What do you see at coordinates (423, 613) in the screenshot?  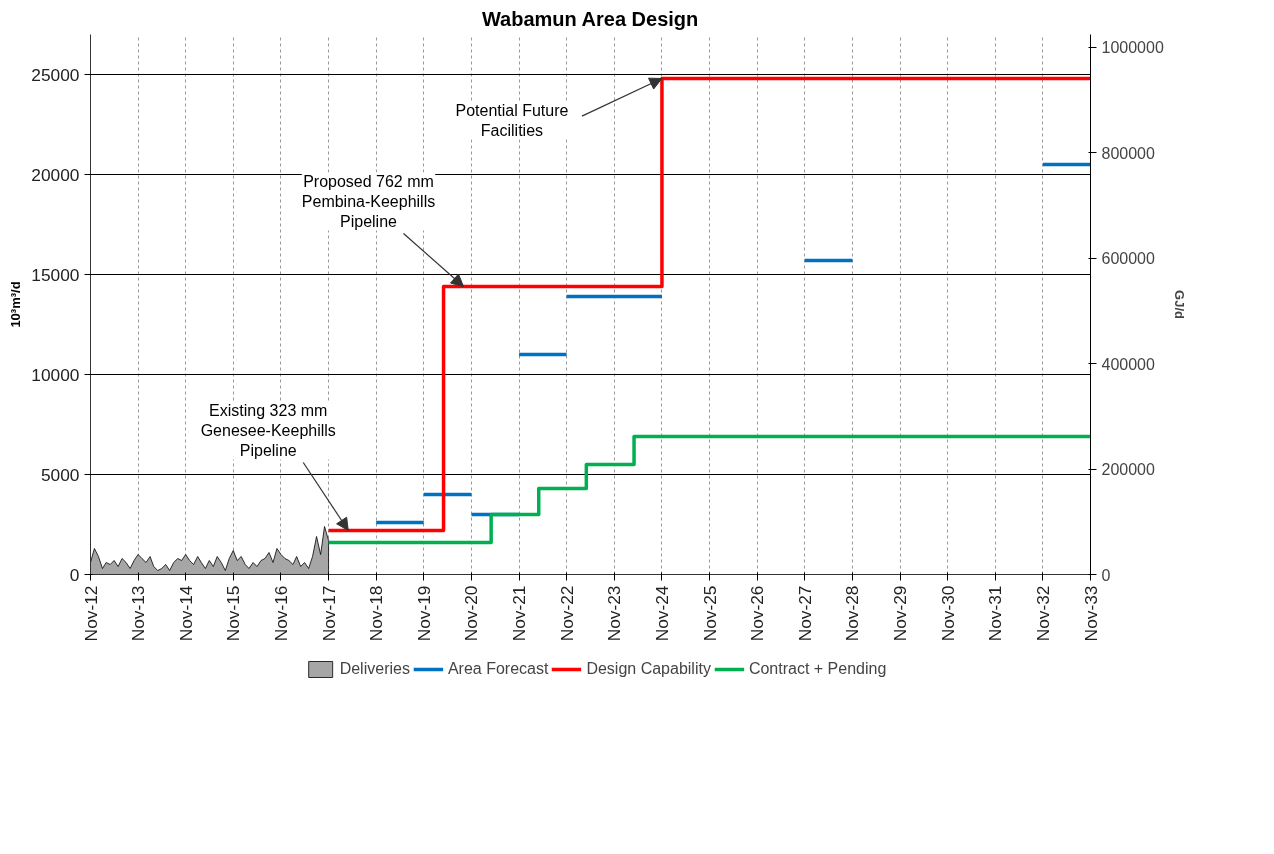 I see `x-tick-label: Nov-19` at bounding box center [423, 613].